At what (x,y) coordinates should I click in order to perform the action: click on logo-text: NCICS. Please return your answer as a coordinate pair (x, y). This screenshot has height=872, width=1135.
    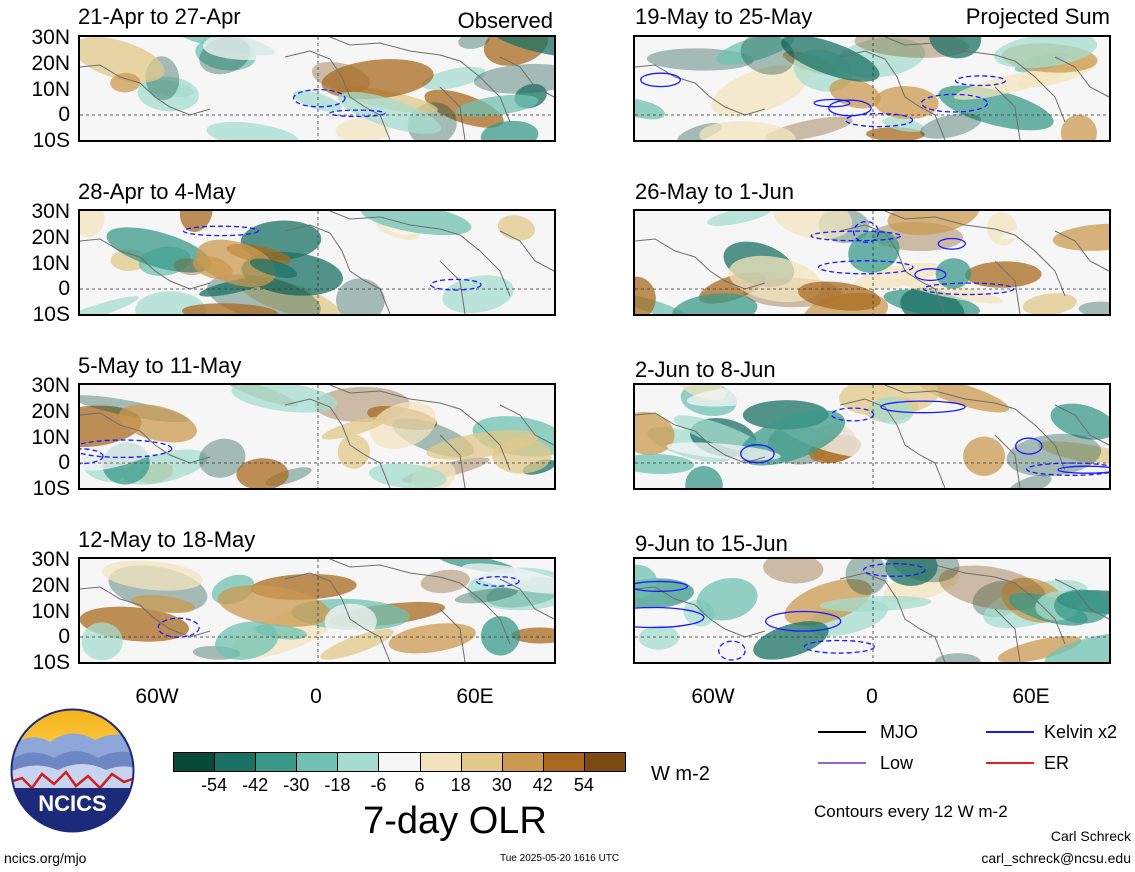
    Looking at the image, I should click on (72, 803).